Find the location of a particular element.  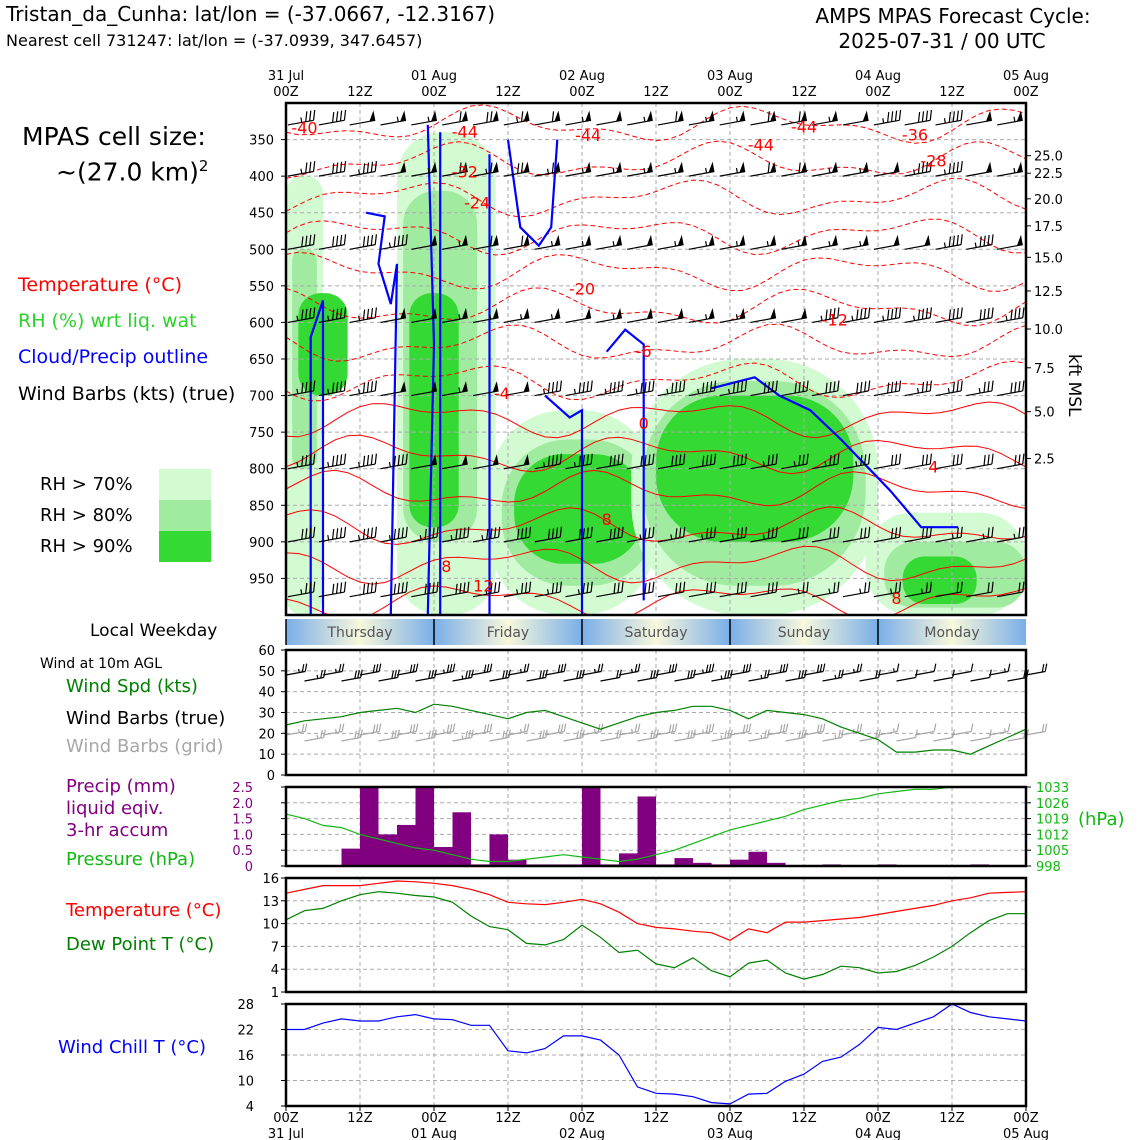

g-pp-ticks-label-4: 2.0 is located at coordinates (242, 804).